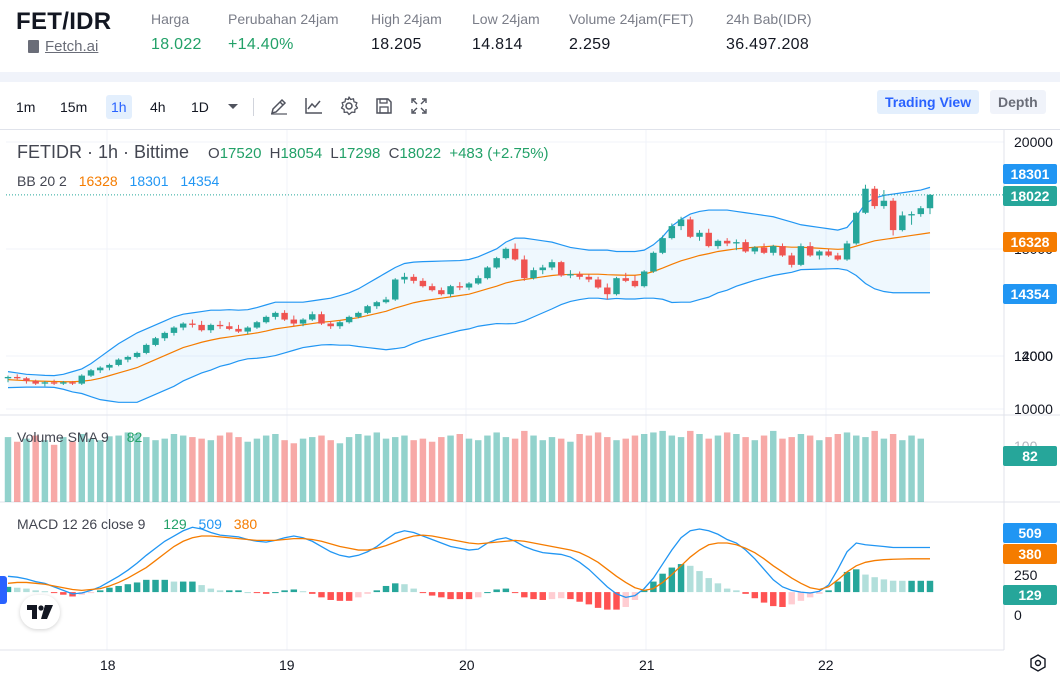 This screenshot has width=1060, height=690. I want to click on scroll-handle, so click(3, 590).